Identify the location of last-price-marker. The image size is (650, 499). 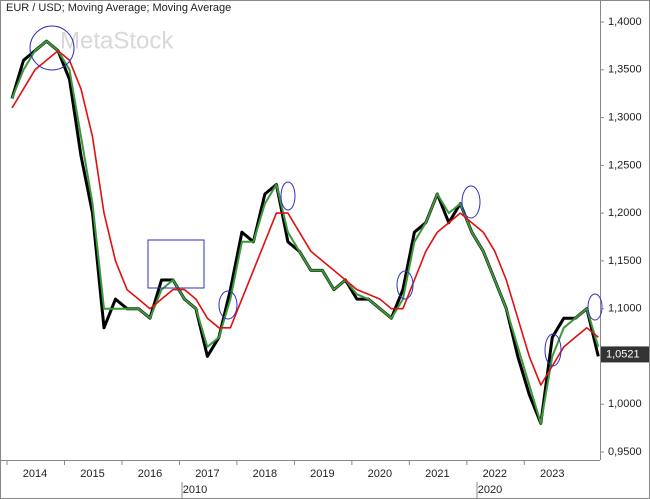
(625, 354).